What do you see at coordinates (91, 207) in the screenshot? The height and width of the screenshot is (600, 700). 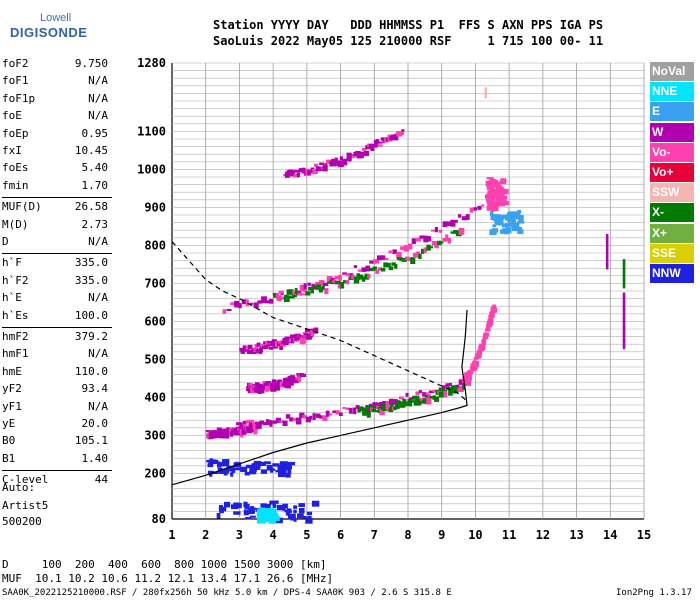 I see `param-value: 26.58` at bounding box center [91, 207].